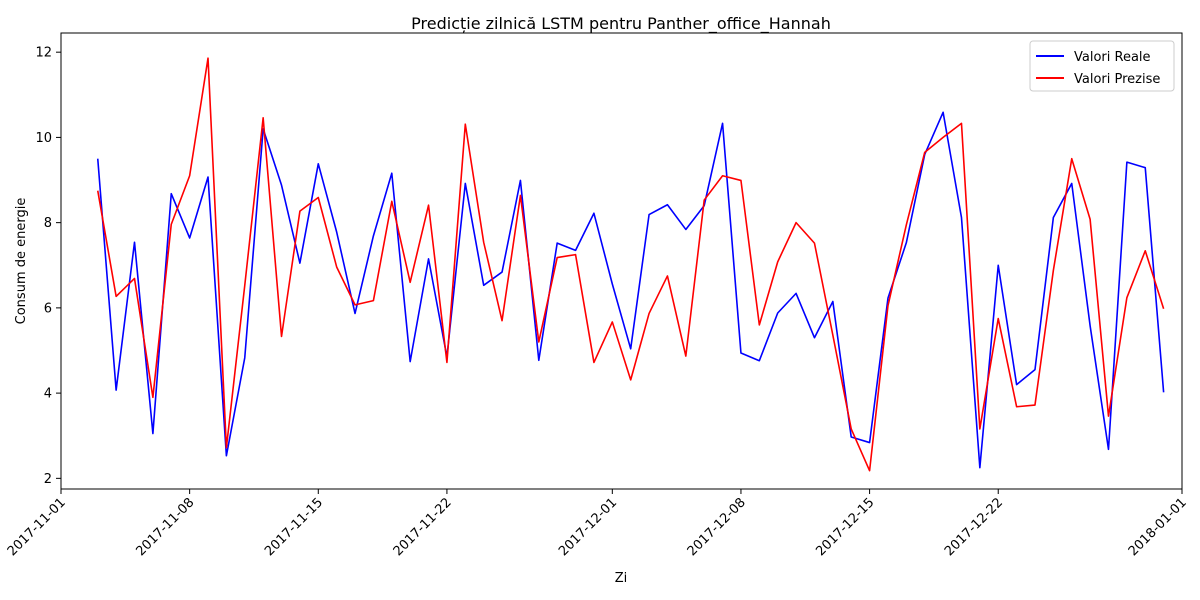 This screenshot has width=1200, height=600. What do you see at coordinates (845, 527) in the screenshot?
I see `x-tick-label: 2017-12-15` at bounding box center [845, 527].